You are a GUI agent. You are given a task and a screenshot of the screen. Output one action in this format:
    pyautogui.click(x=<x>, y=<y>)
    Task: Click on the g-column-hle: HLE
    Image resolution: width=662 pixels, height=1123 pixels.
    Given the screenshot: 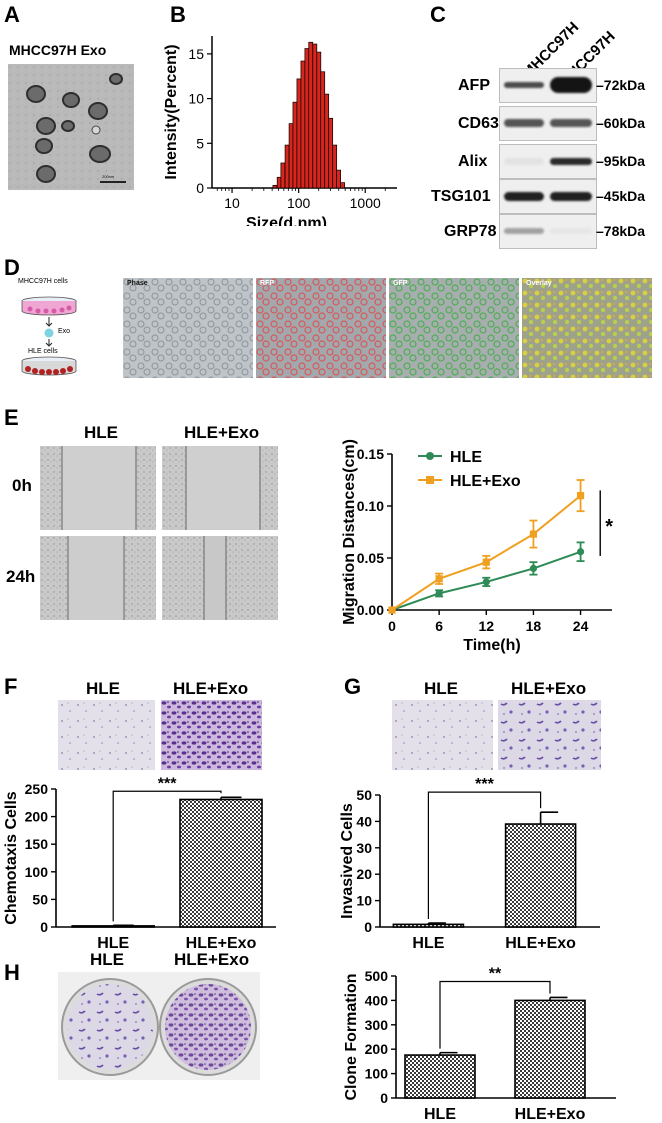 What is the action you would take?
    pyautogui.click(x=441, y=688)
    